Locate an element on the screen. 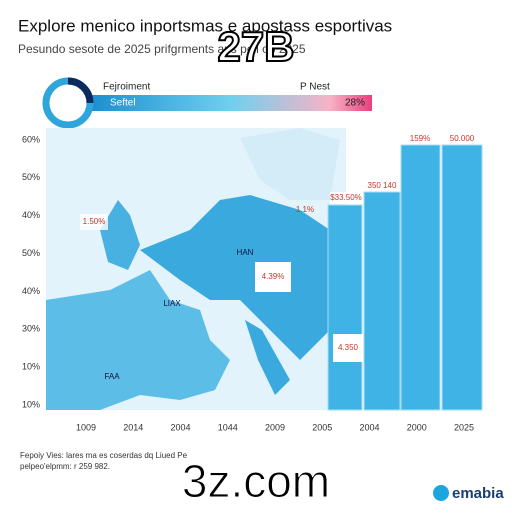  legend-donut-segment is located at coordinates (80, 90).